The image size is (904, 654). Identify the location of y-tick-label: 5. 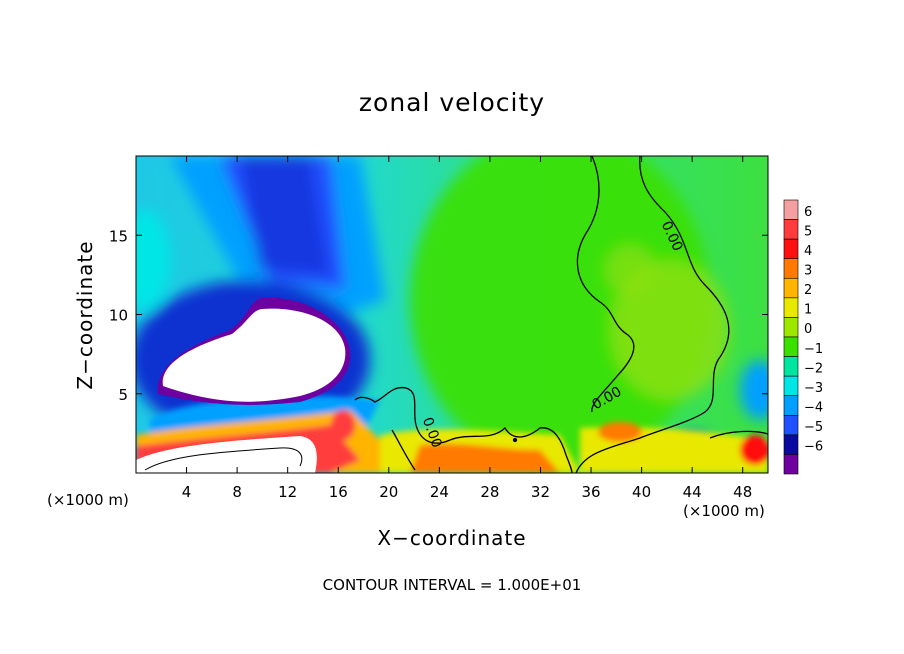
(123, 395).